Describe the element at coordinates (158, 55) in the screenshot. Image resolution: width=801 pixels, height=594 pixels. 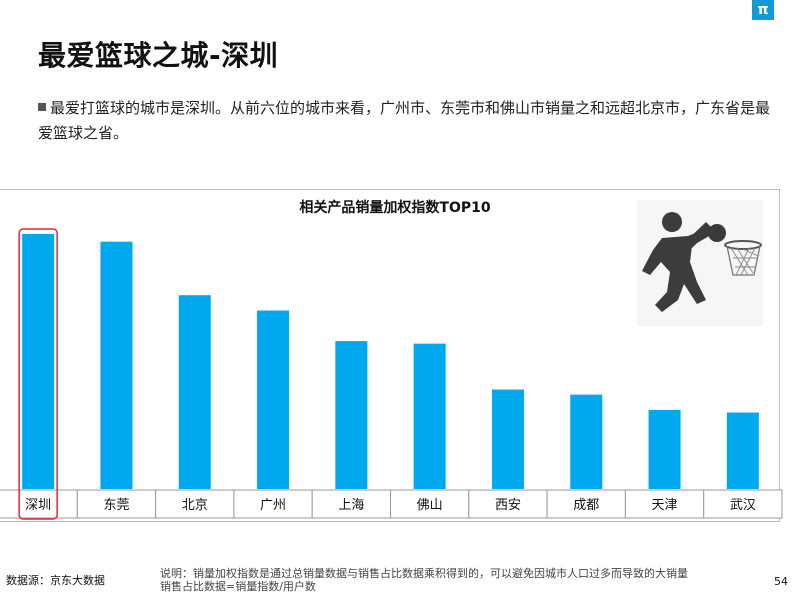
I see `page-title: 最爱篮球之城-深圳` at that location.